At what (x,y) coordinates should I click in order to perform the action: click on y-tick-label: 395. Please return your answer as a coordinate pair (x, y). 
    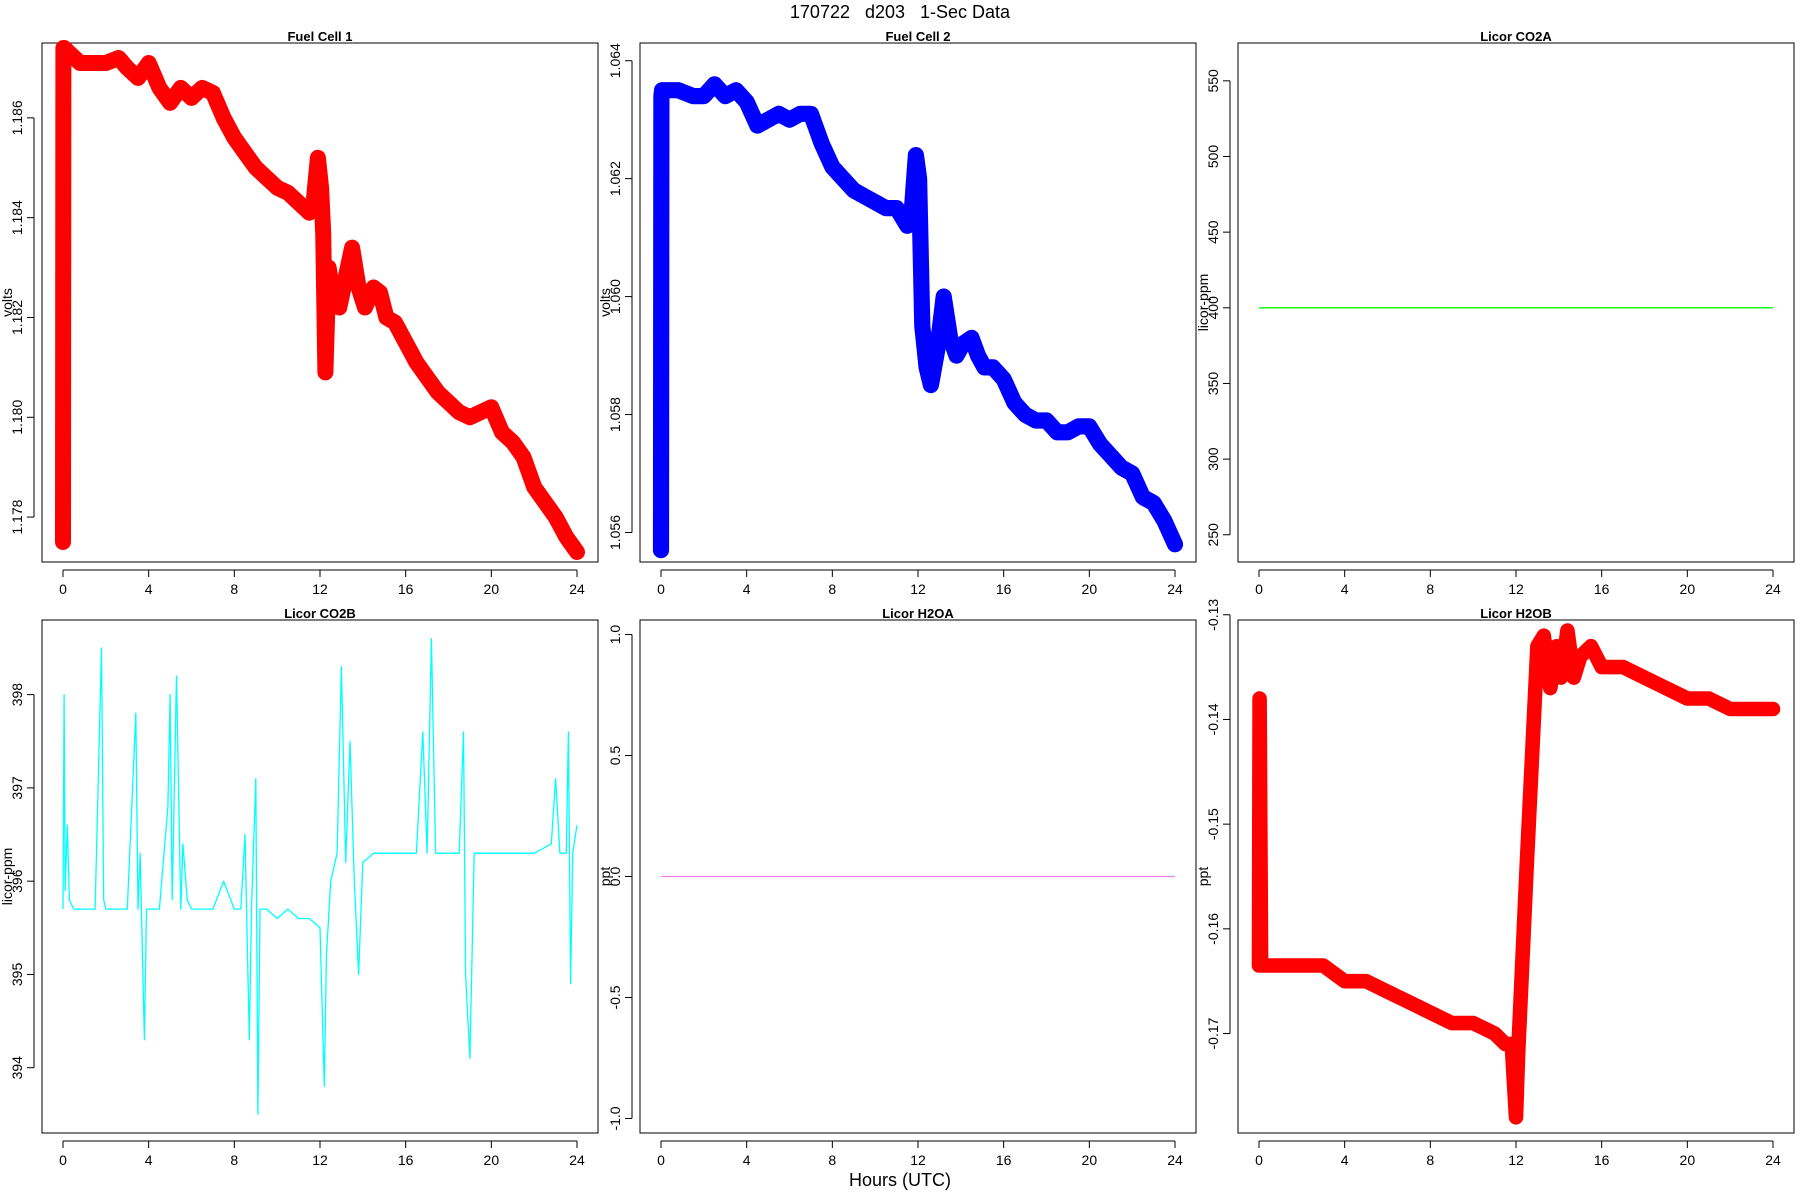
    Looking at the image, I should click on (17, 975).